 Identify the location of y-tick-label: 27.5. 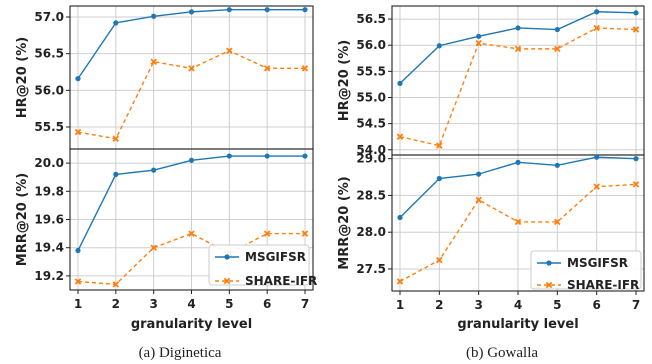
(371, 269).